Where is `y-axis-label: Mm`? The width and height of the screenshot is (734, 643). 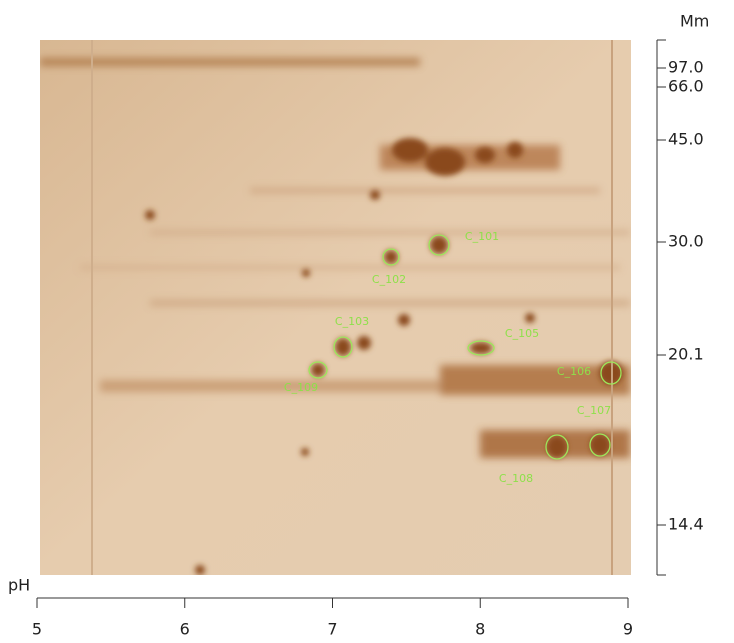
y-axis-label: Mm is located at coordinates (694, 21).